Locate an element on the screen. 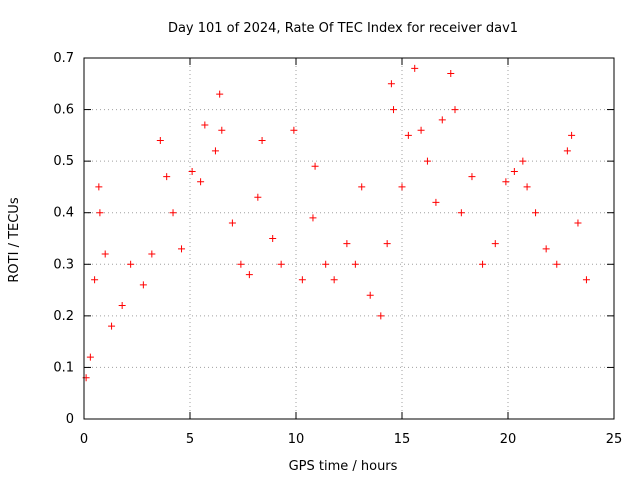  y-tick-label: 0.1 is located at coordinates (63, 367).